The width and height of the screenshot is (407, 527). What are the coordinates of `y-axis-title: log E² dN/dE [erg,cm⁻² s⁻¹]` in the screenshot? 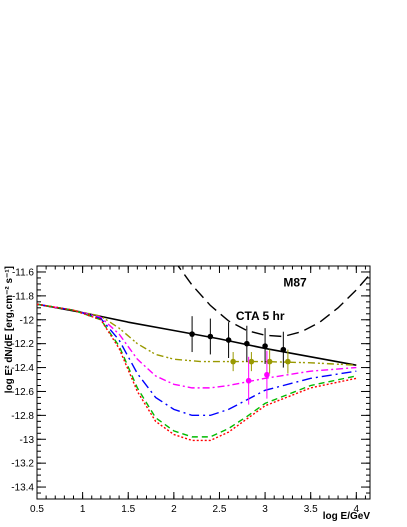 It's located at (9, 329).